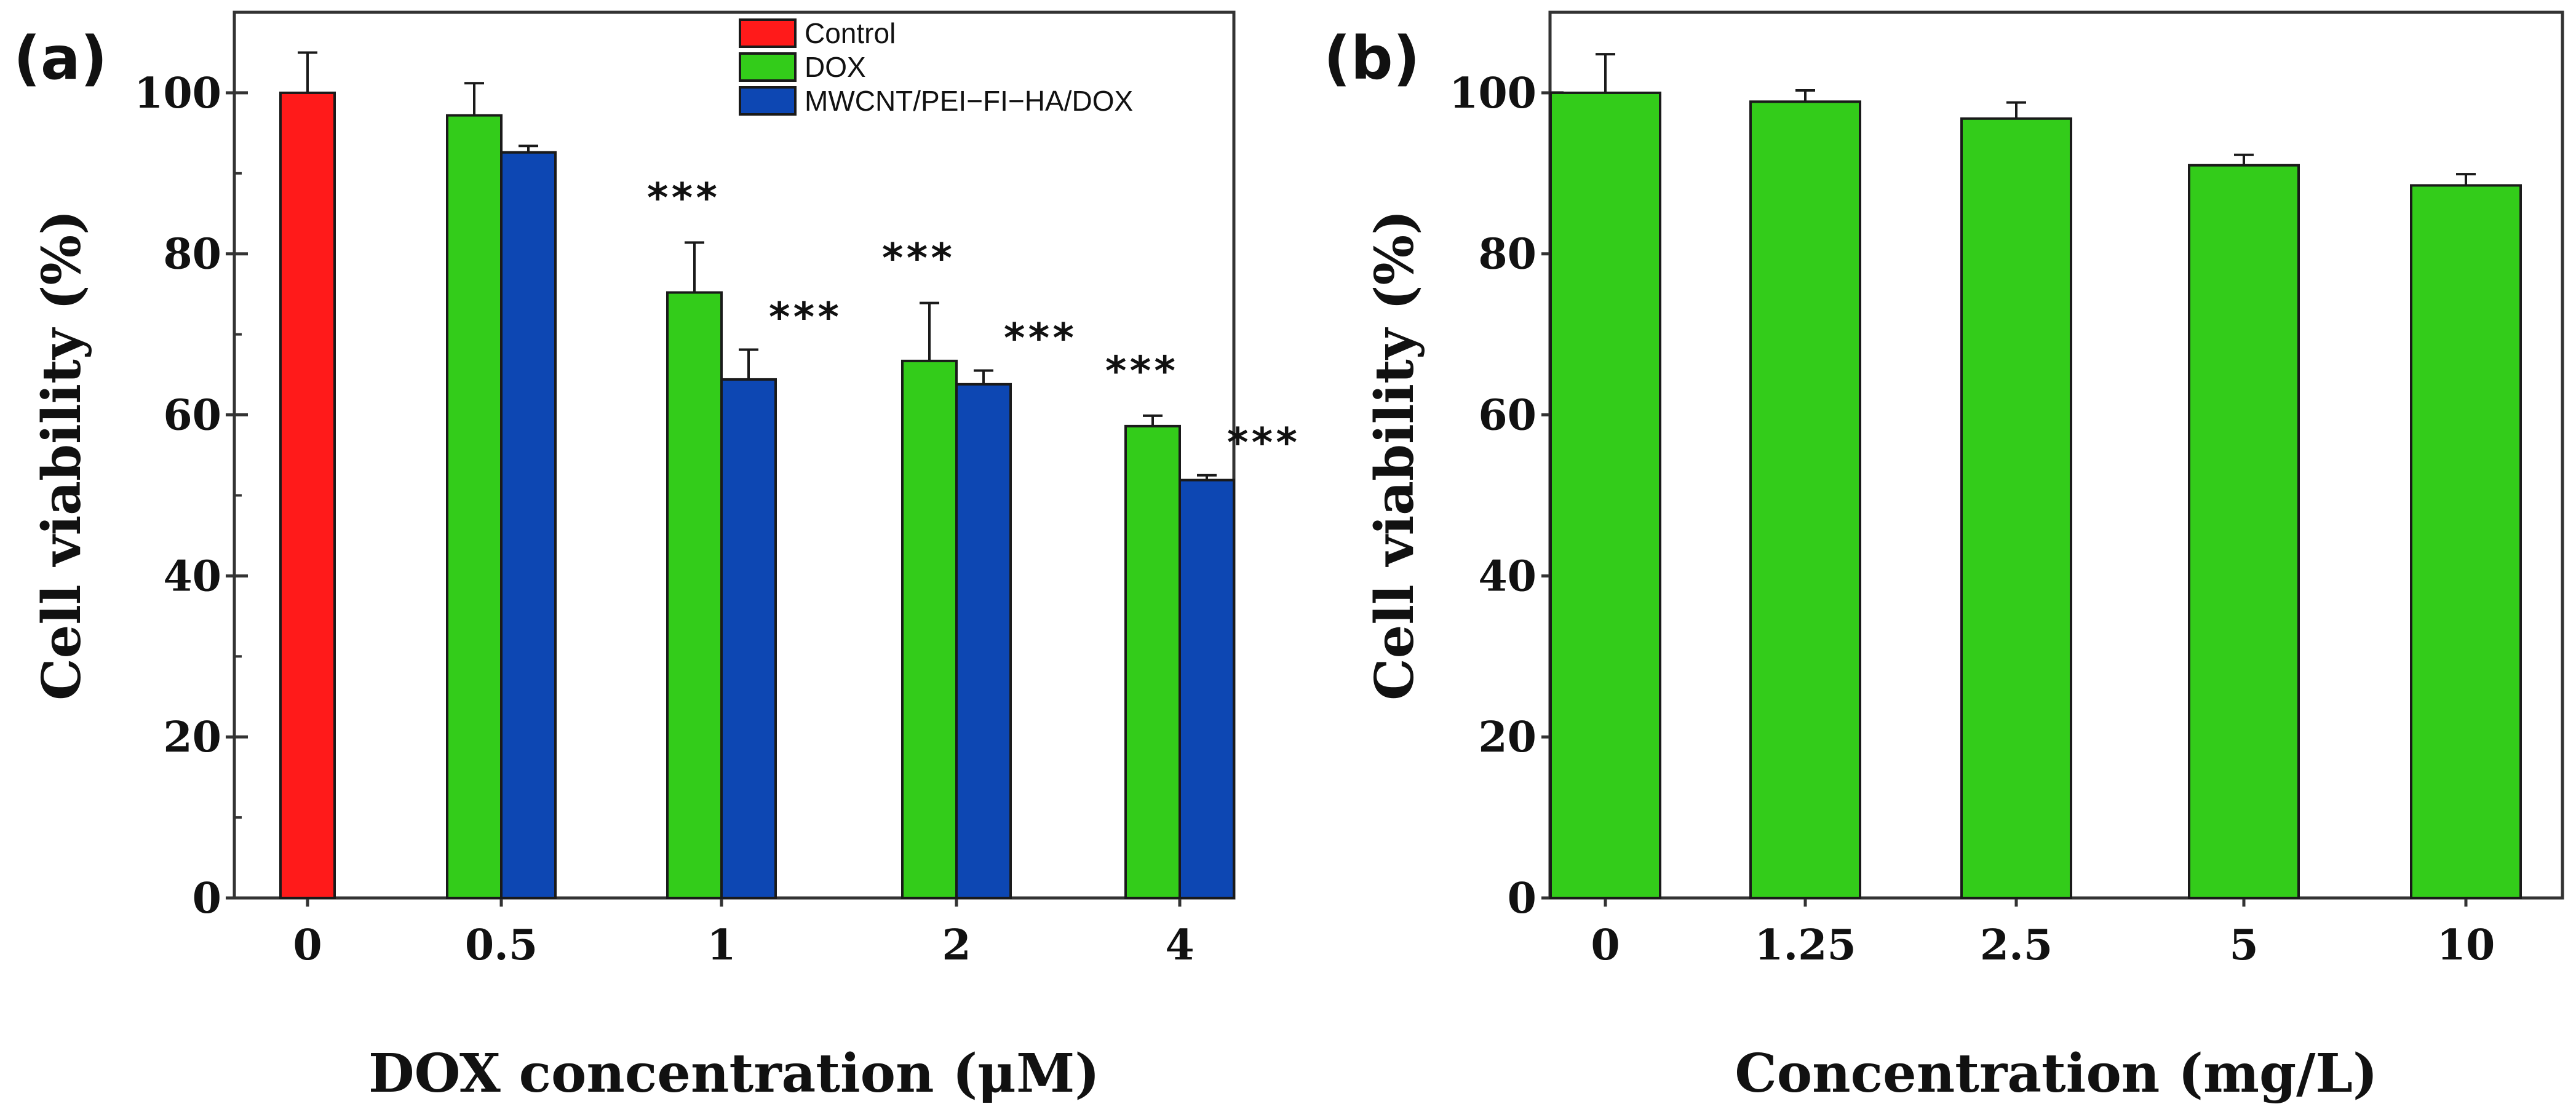 The width and height of the screenshot is (2576, 1104). I want to click on x-tick-label: 2.5, so click(2016, 945).